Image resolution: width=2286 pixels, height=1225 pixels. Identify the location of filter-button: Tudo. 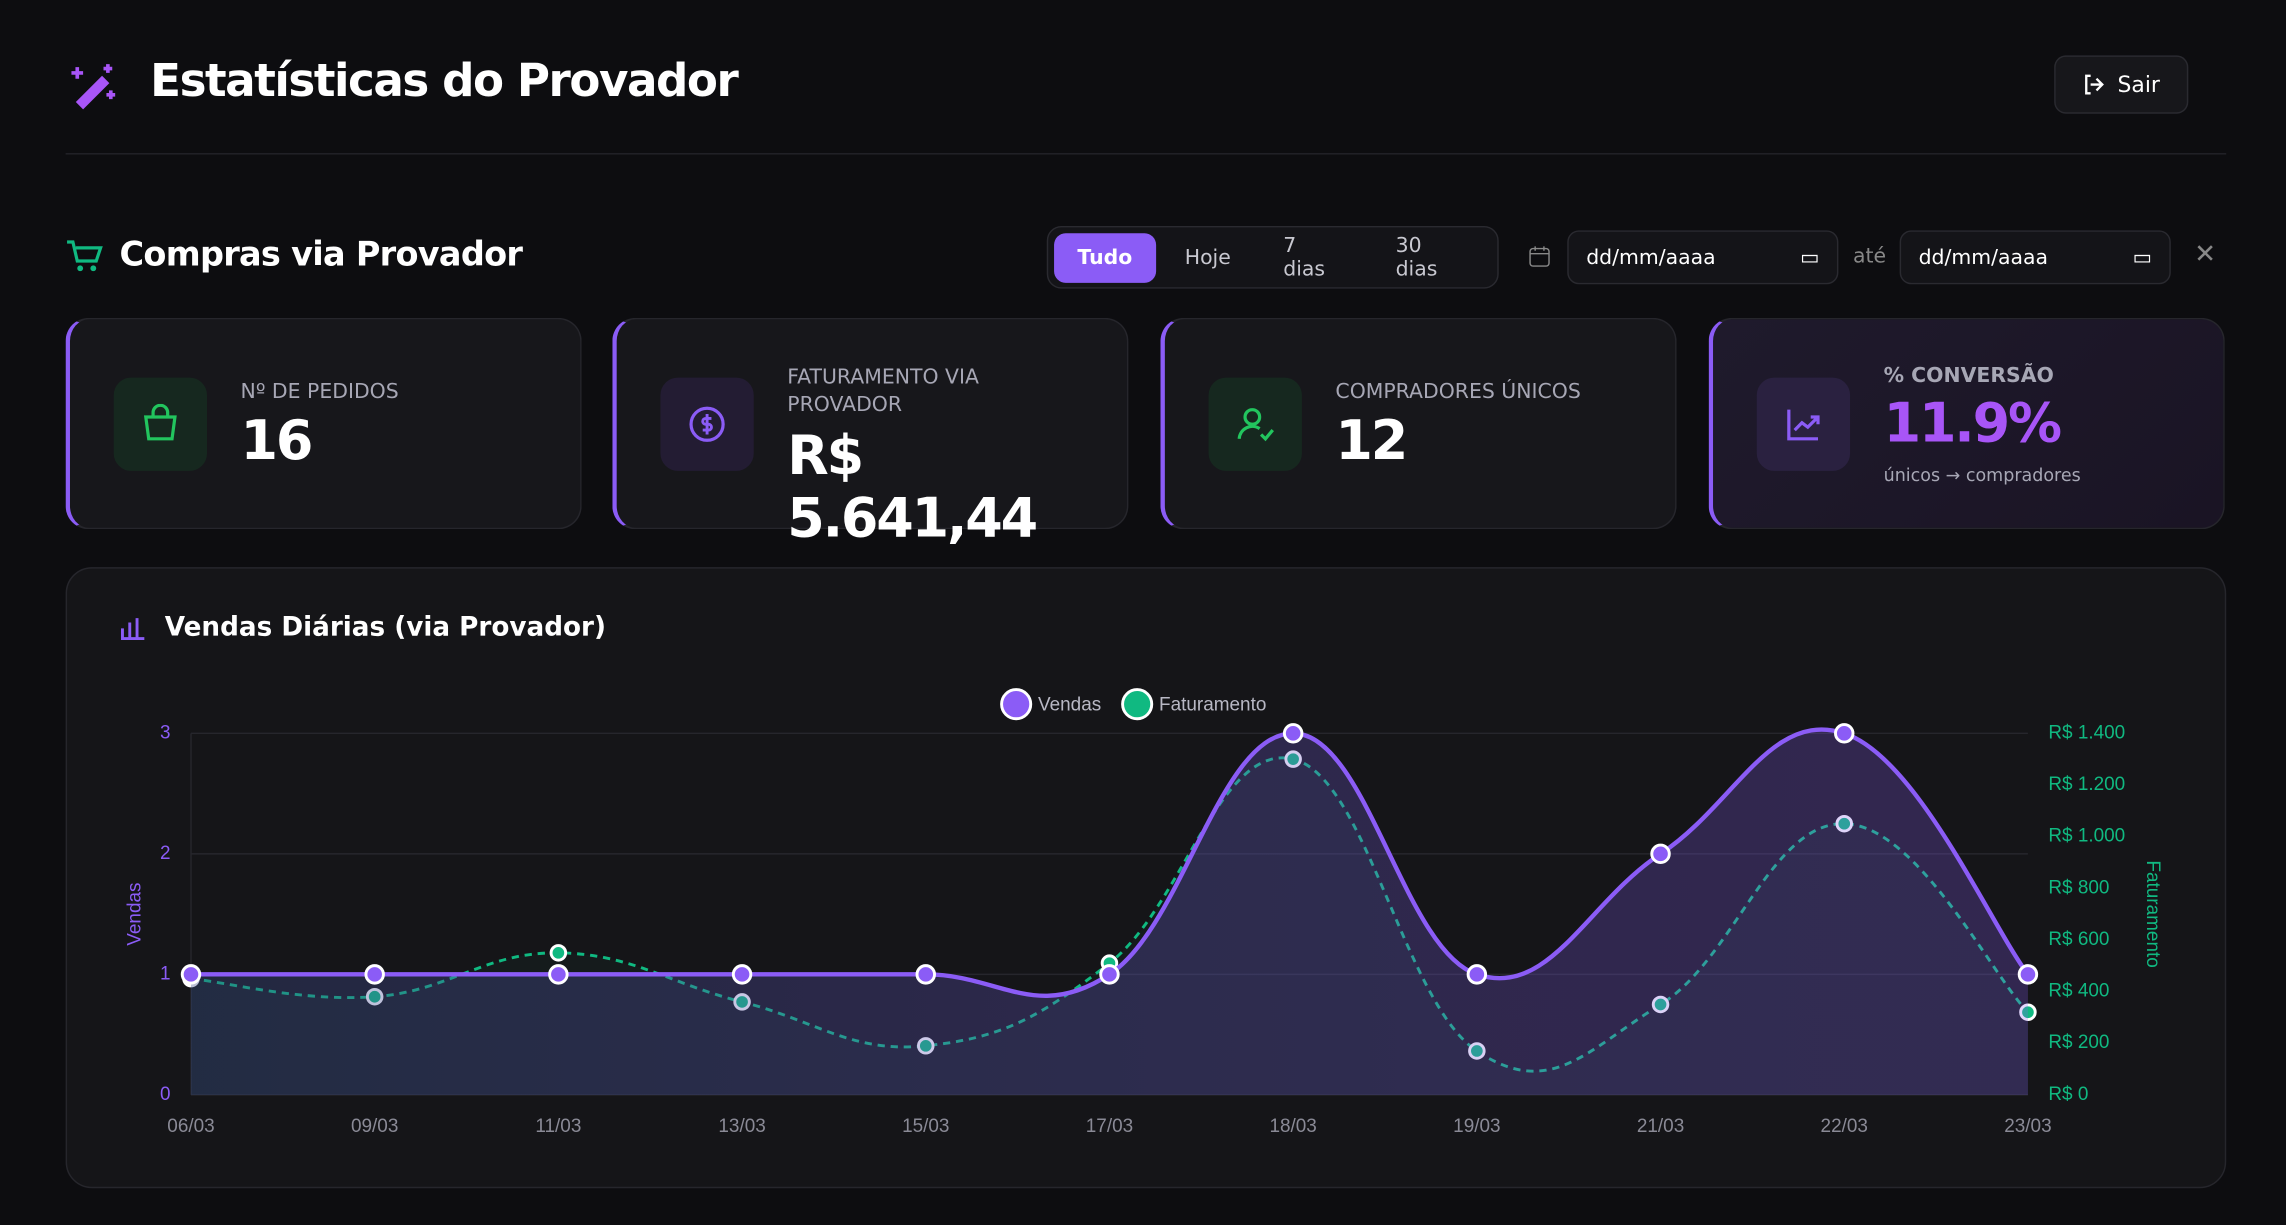
(1105, 257).